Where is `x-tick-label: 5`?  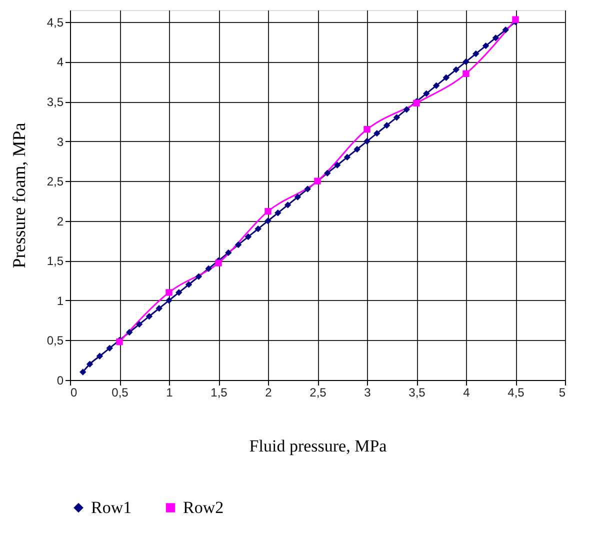
x-tick-label: 5 is located at coordinates (562, 393).